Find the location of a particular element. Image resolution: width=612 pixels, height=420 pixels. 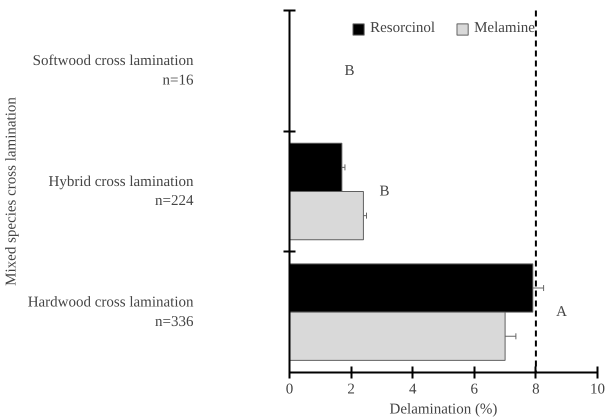

y-tick-label: Hardwood cross lamination n=336 is located at coordinates (111, 312).